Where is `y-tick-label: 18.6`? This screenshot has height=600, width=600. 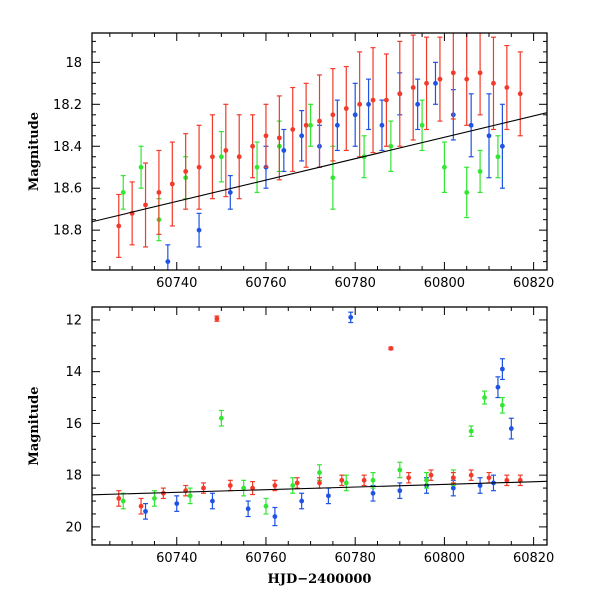
y-tick-label: 18.6 is located at coordinates (67, 189).